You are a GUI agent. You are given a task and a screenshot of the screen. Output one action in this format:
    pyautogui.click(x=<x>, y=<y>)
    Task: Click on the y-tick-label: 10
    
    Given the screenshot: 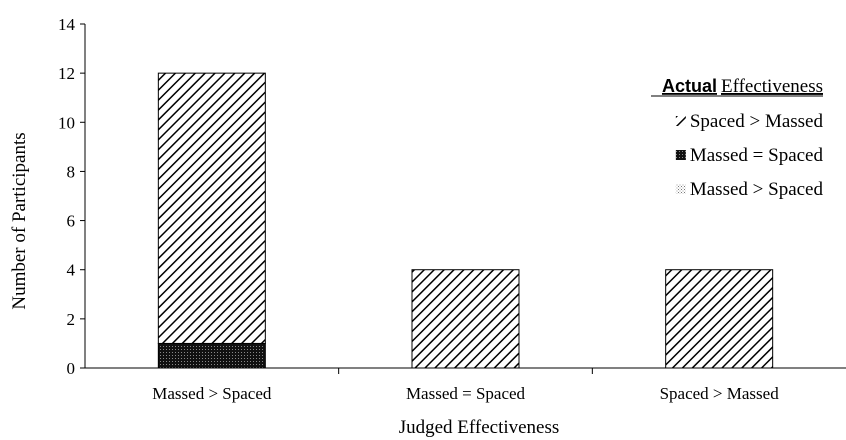 What is the action you would take?
    pyautogui.click(x=66, y=122)
    